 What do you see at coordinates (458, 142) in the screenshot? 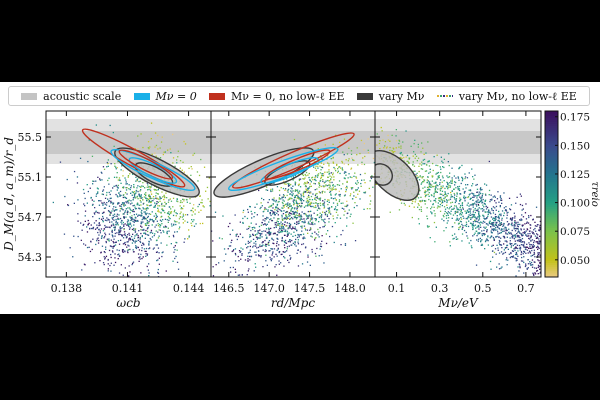
I see `acoustic-band-inner` at bounding box center [458, 142].